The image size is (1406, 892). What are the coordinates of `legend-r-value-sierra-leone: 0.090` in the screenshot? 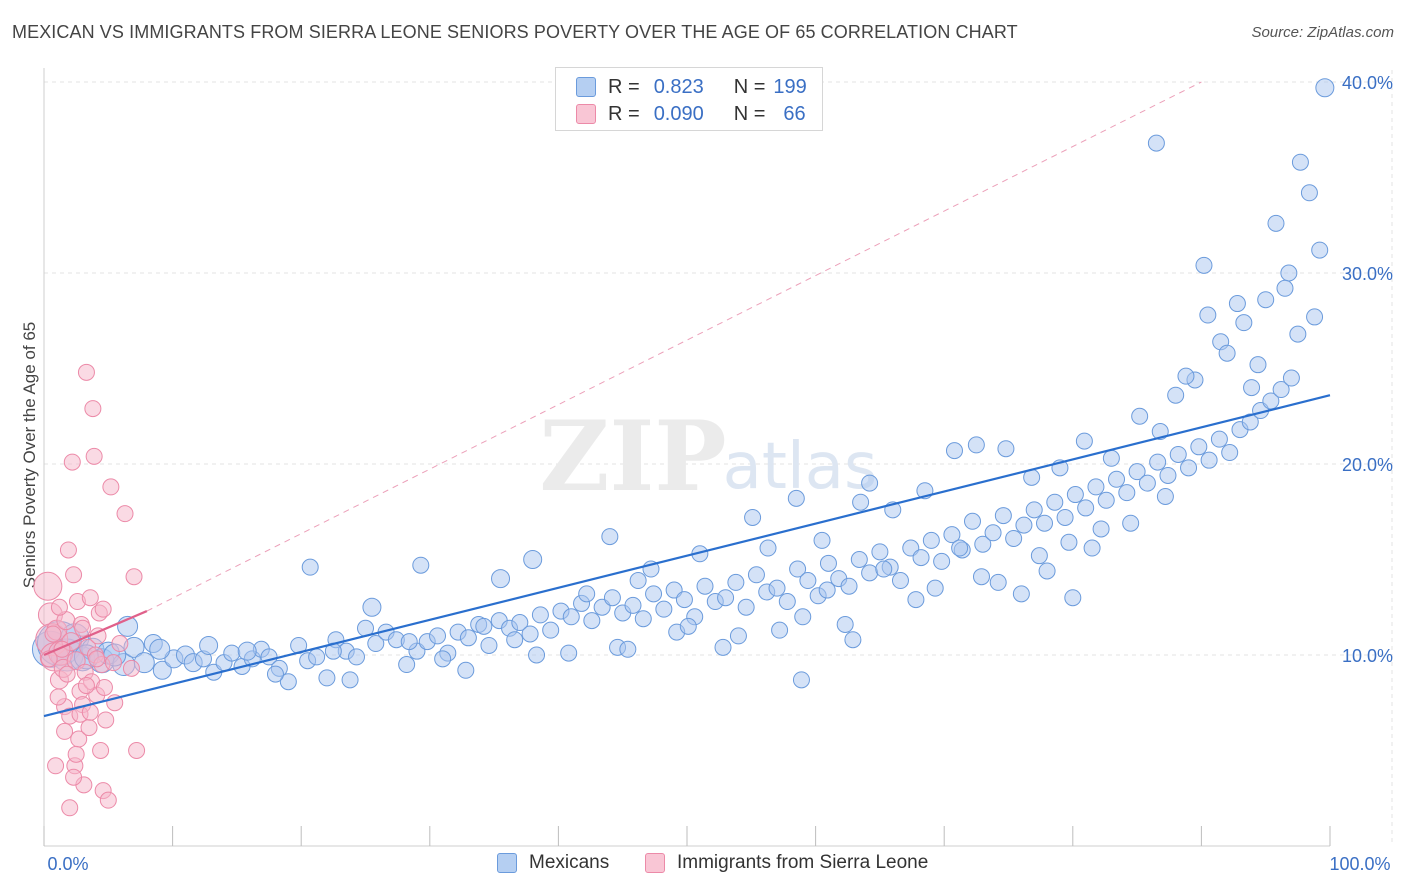 It's located at (678, 113).